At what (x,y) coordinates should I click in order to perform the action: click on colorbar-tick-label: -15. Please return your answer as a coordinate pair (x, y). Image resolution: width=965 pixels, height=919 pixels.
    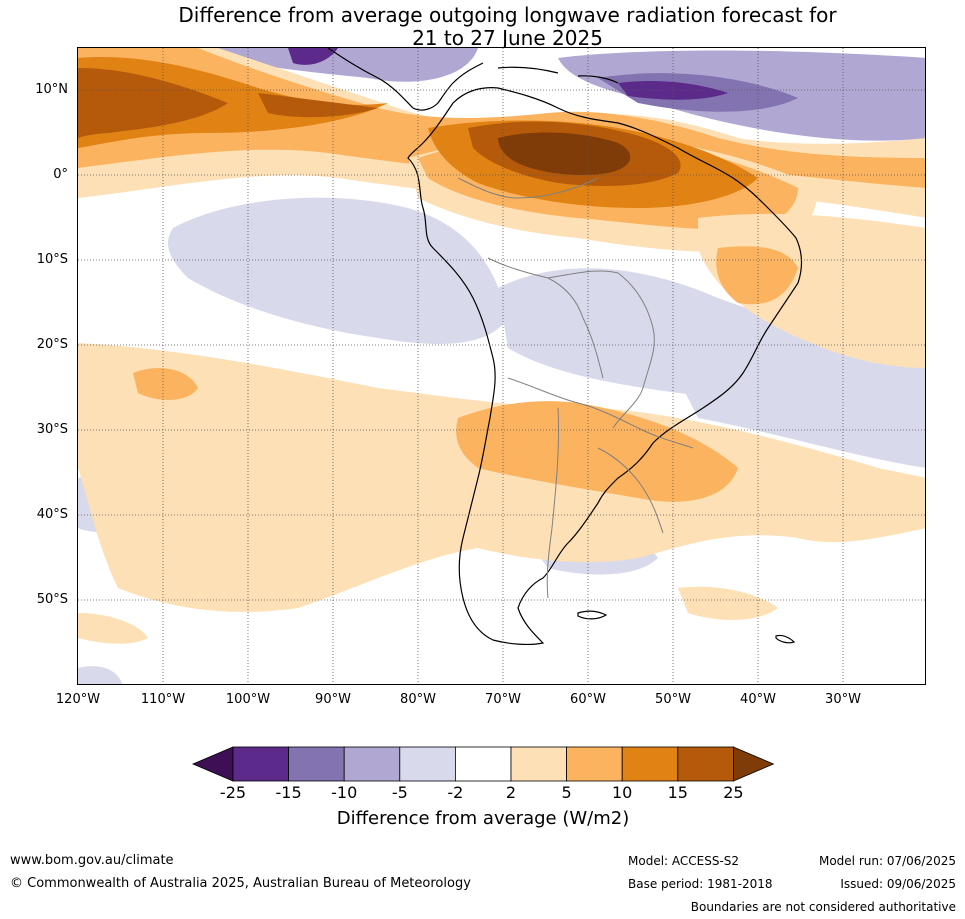
    Looking at the image, I should click on (288, 792).